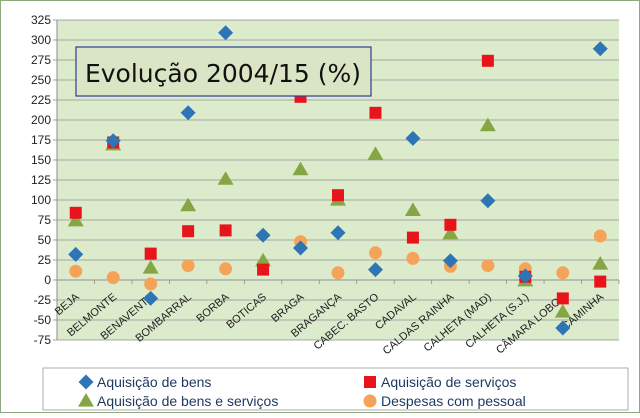  I want to click on legend-label: Aquisição de bens e serviços, so click(187, 401).